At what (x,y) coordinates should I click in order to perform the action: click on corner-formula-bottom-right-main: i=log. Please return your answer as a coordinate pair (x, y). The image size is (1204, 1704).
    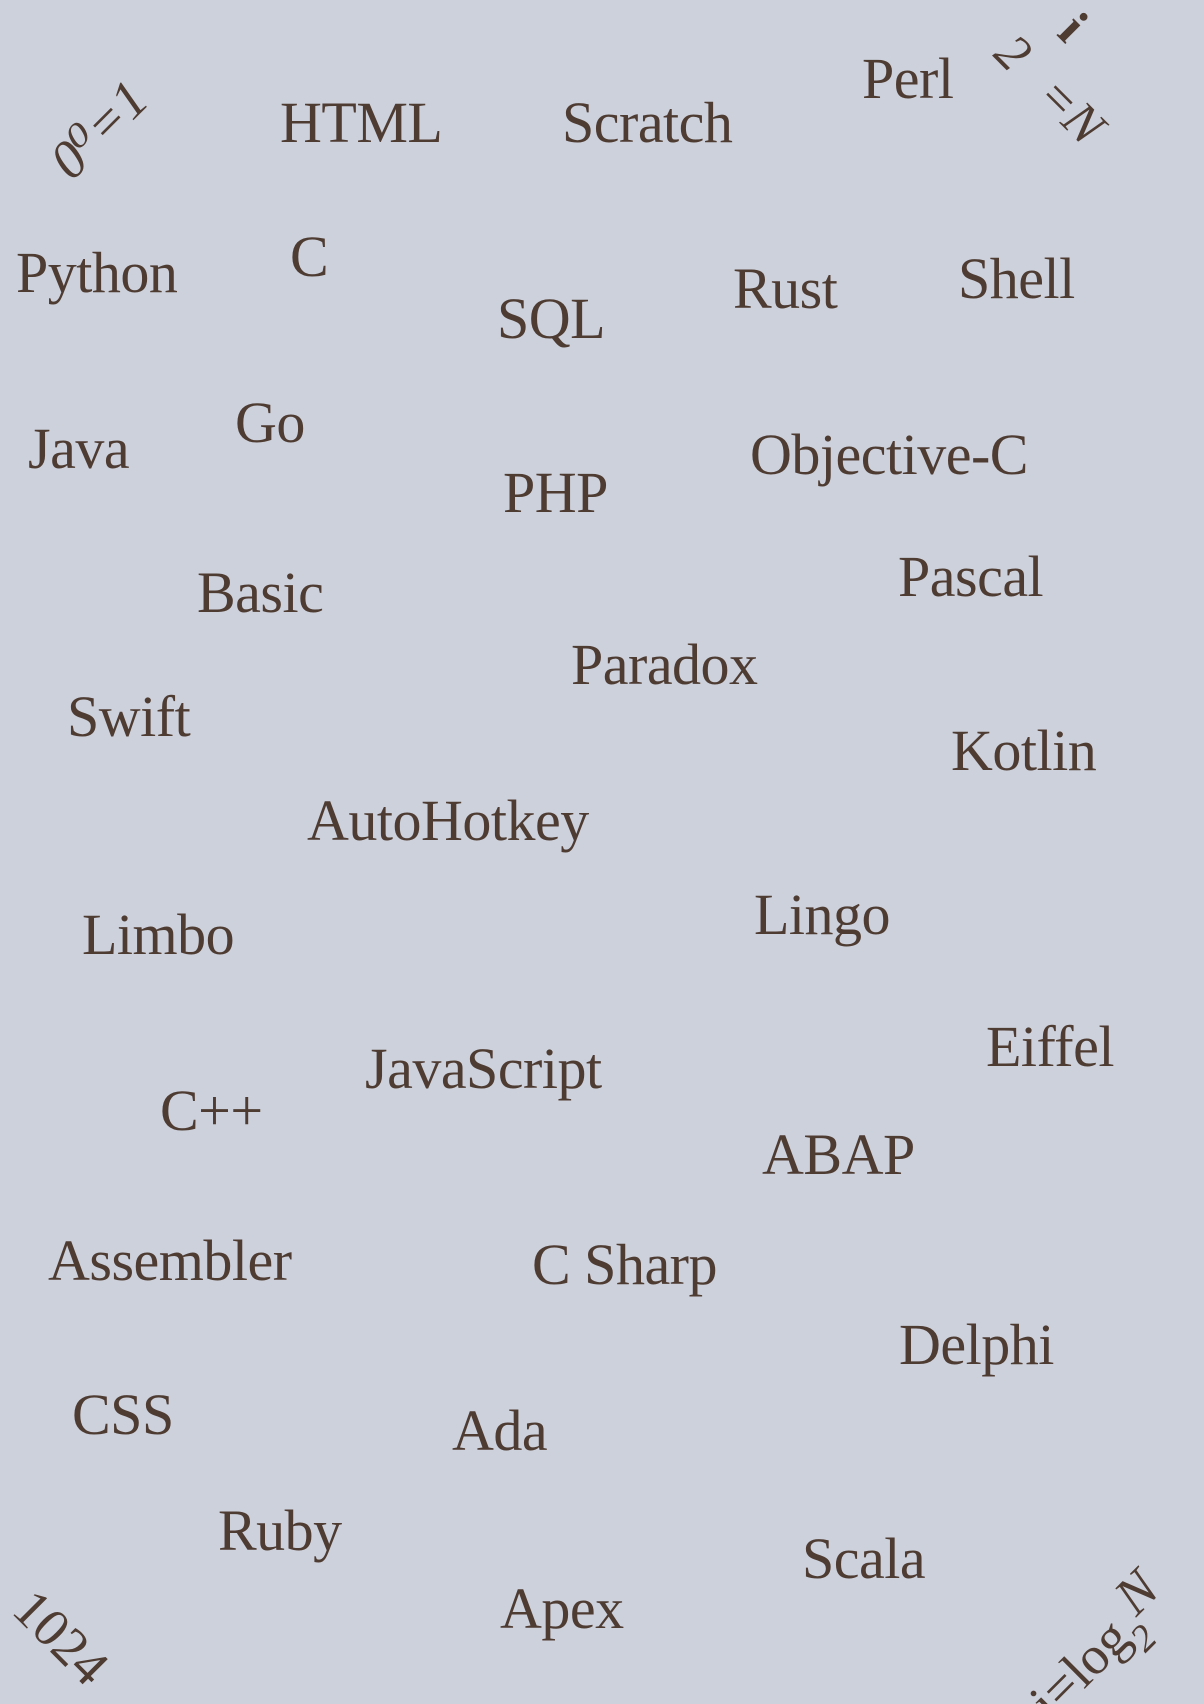
    Looking at the image, I should click on (1079, 1655).